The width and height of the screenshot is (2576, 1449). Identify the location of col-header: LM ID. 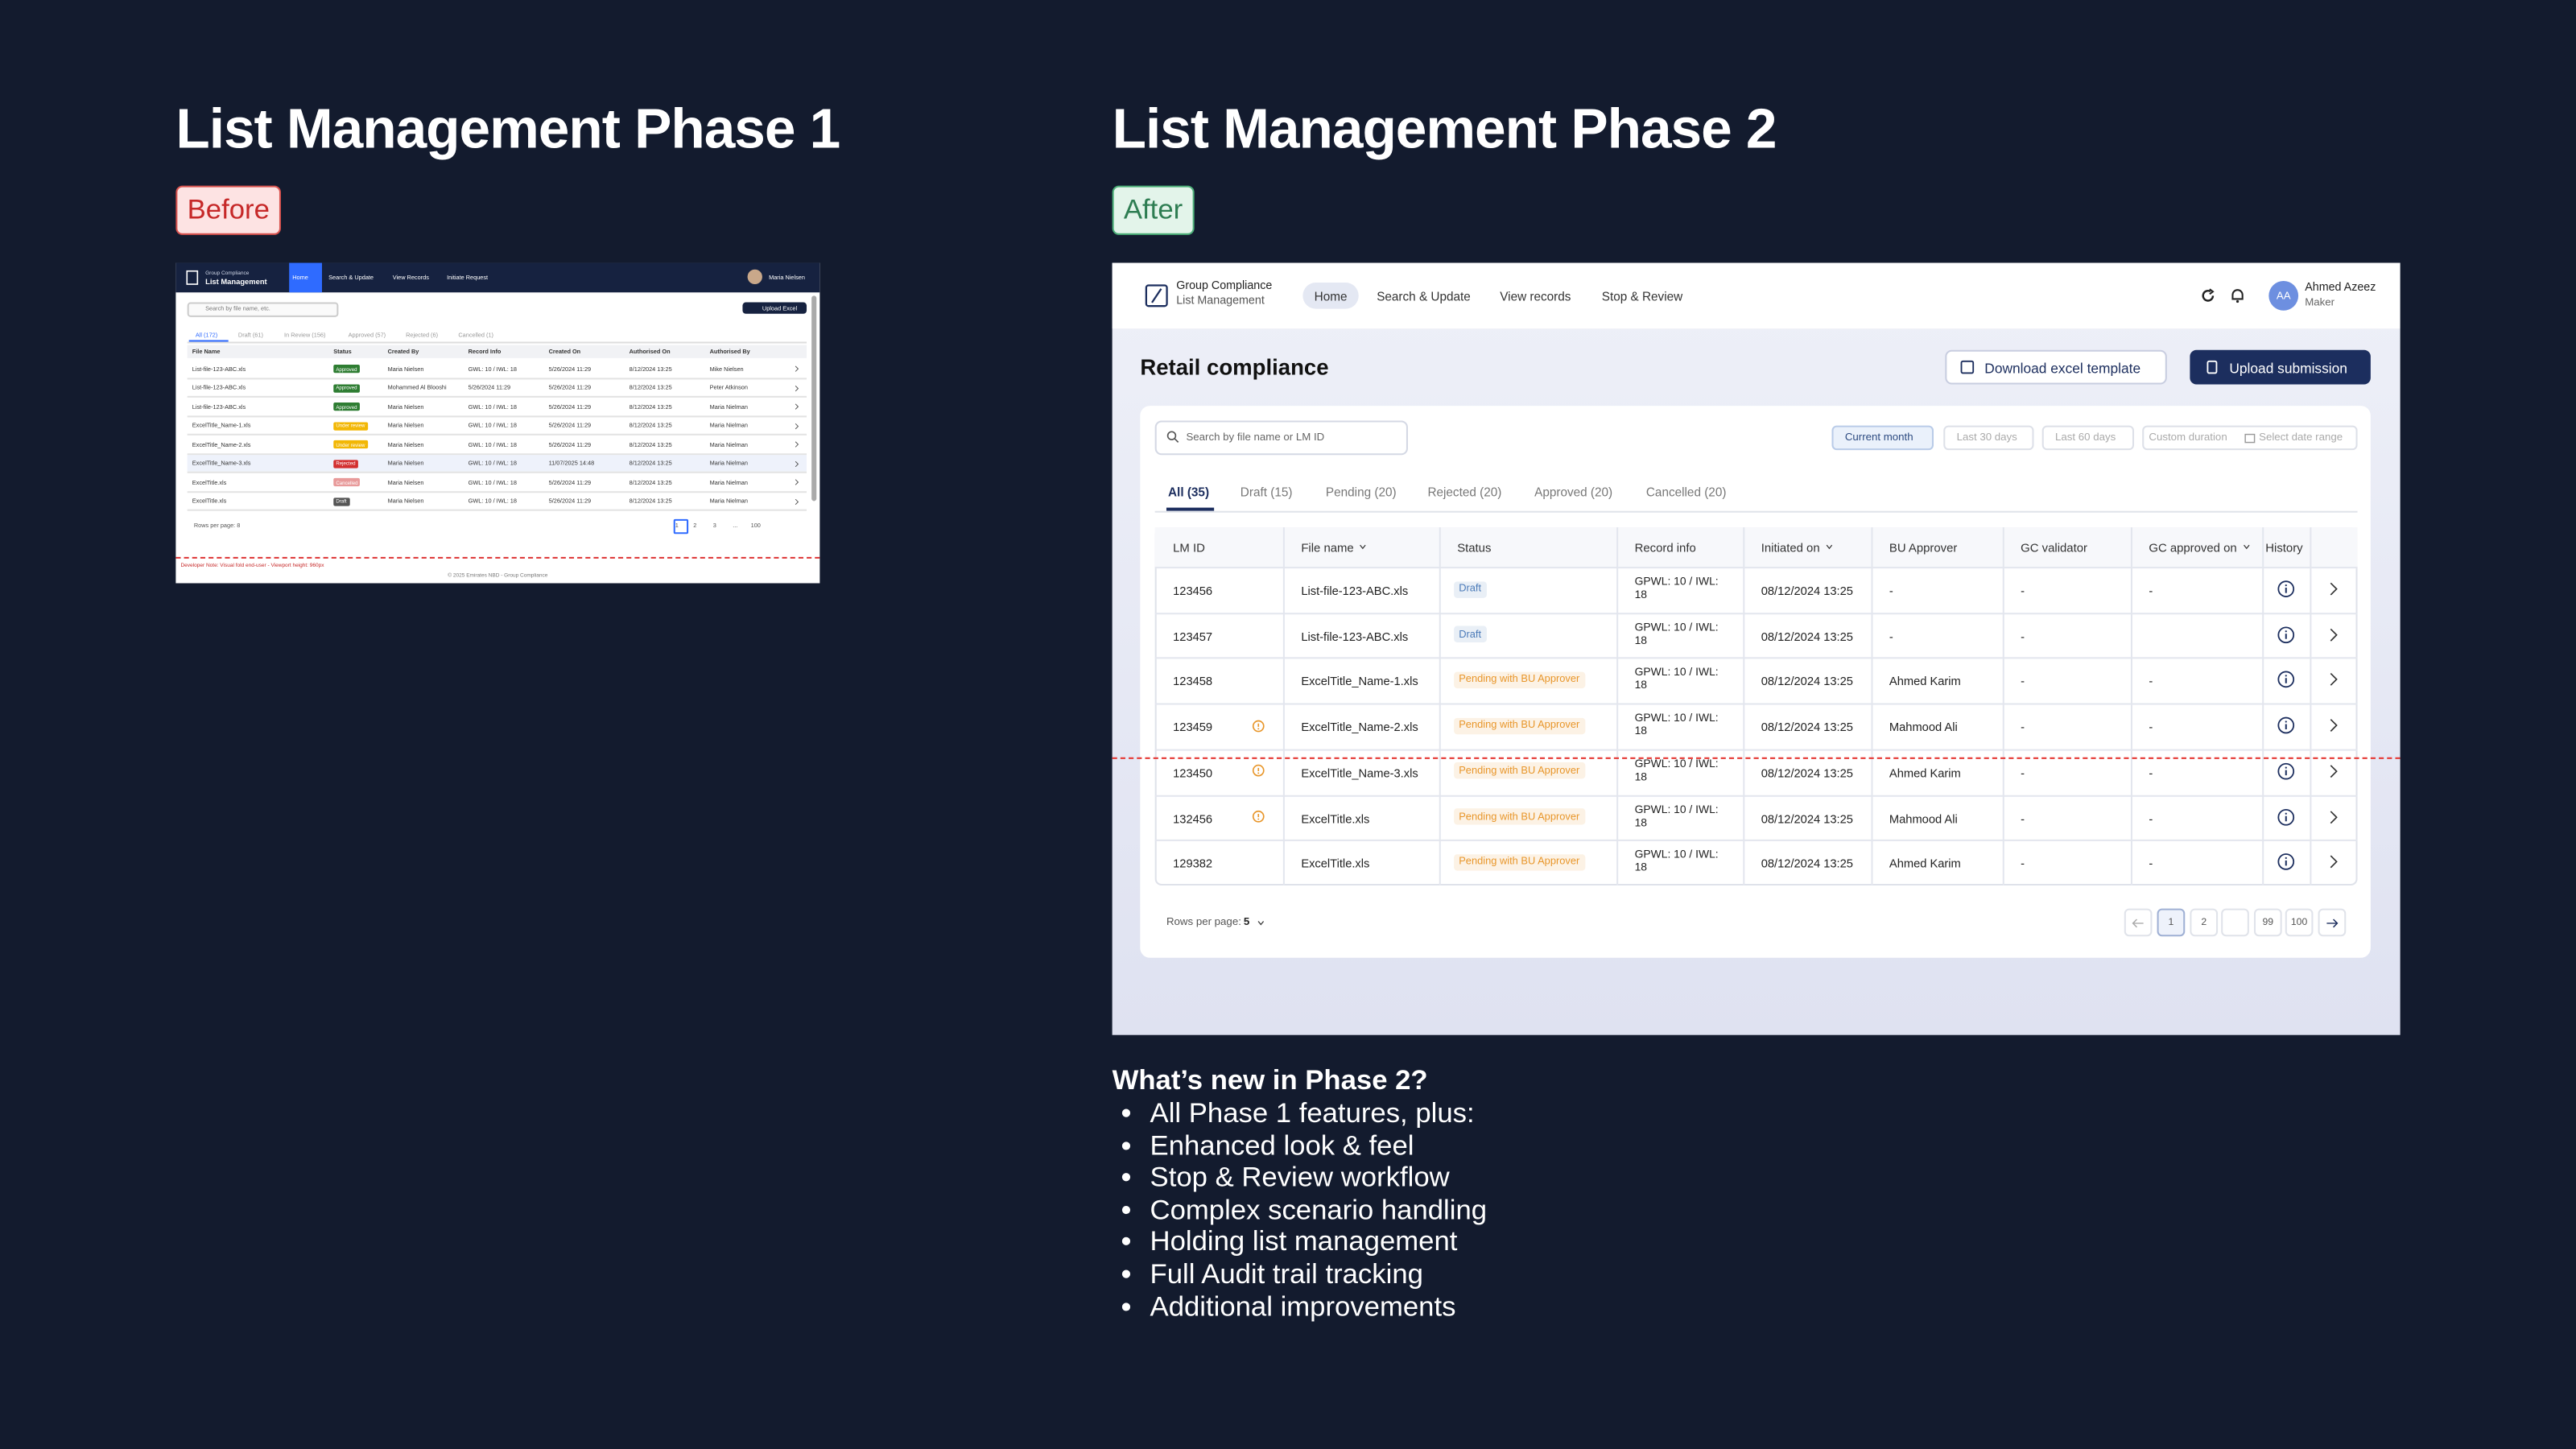
(1189, 547).